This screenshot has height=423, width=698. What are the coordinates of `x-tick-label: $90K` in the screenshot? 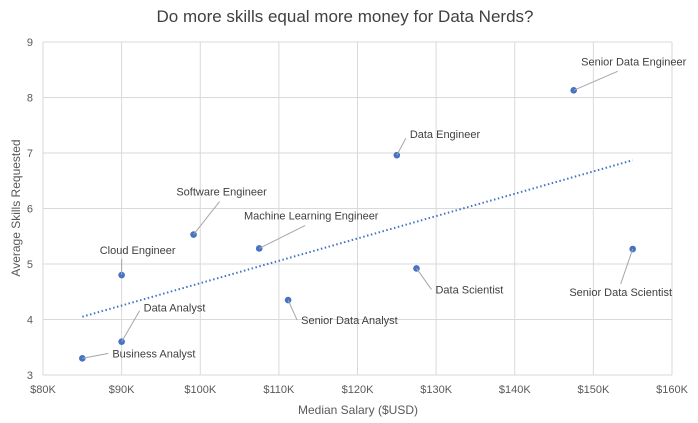 It's located at (122, 390).